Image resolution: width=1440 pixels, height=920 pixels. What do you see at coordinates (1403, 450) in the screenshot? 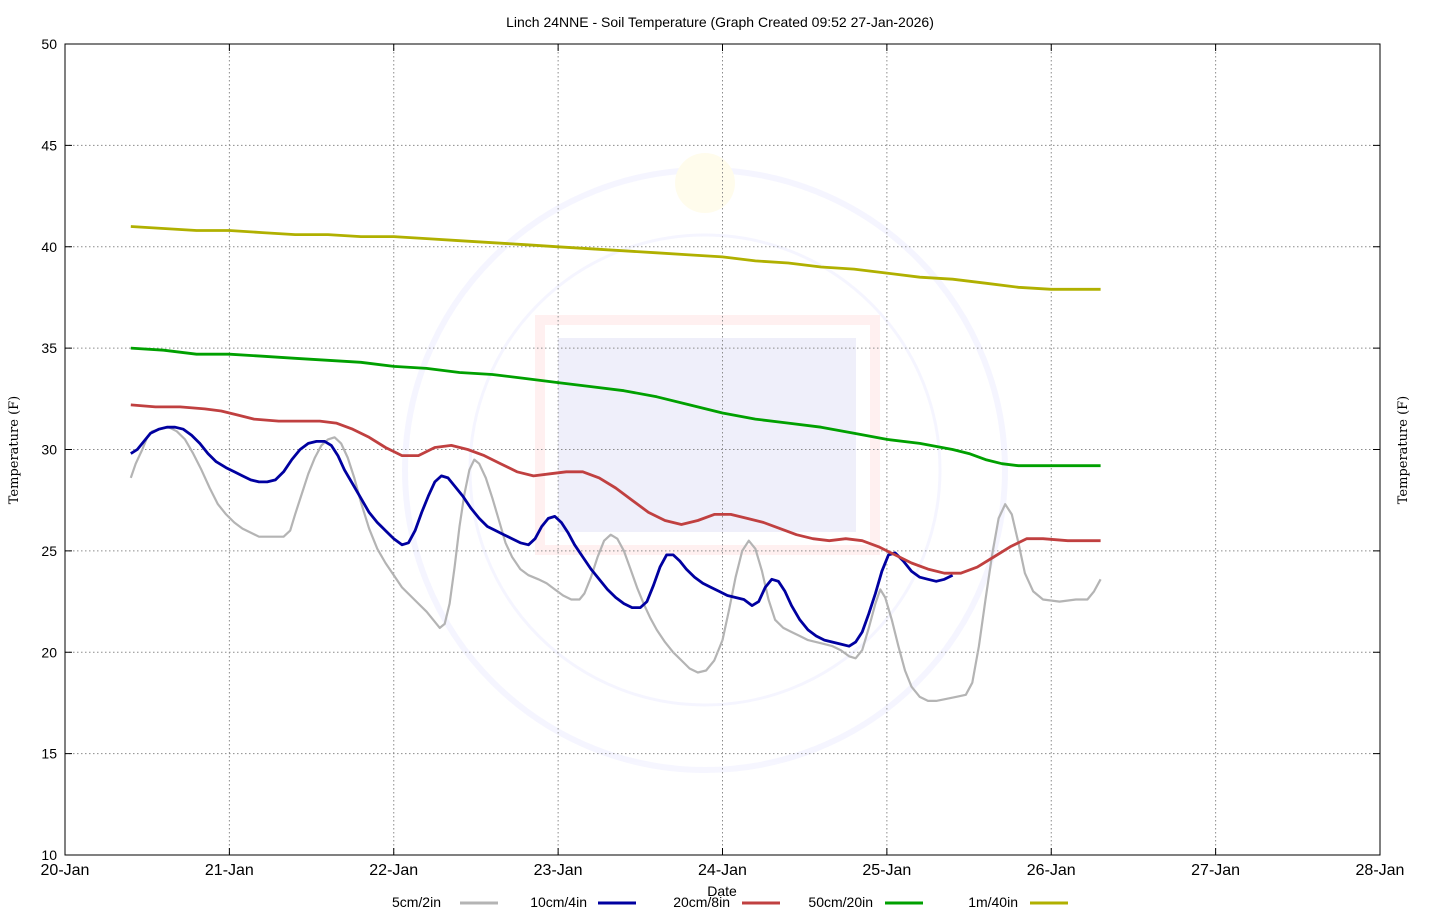
I see `y-axis-label-right: Temperature (F)` at bounding box center [1403, 450].